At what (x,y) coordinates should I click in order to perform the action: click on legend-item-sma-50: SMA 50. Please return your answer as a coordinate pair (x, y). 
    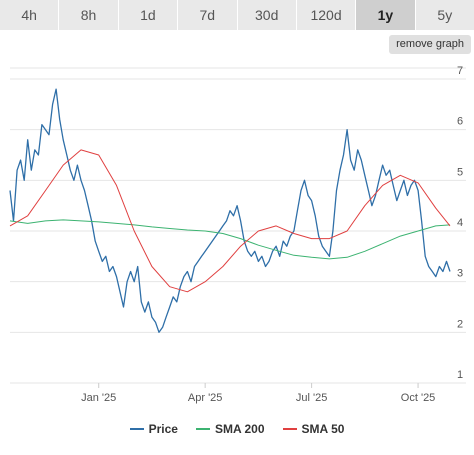
    Looking at the image, I should click on (313, 429).